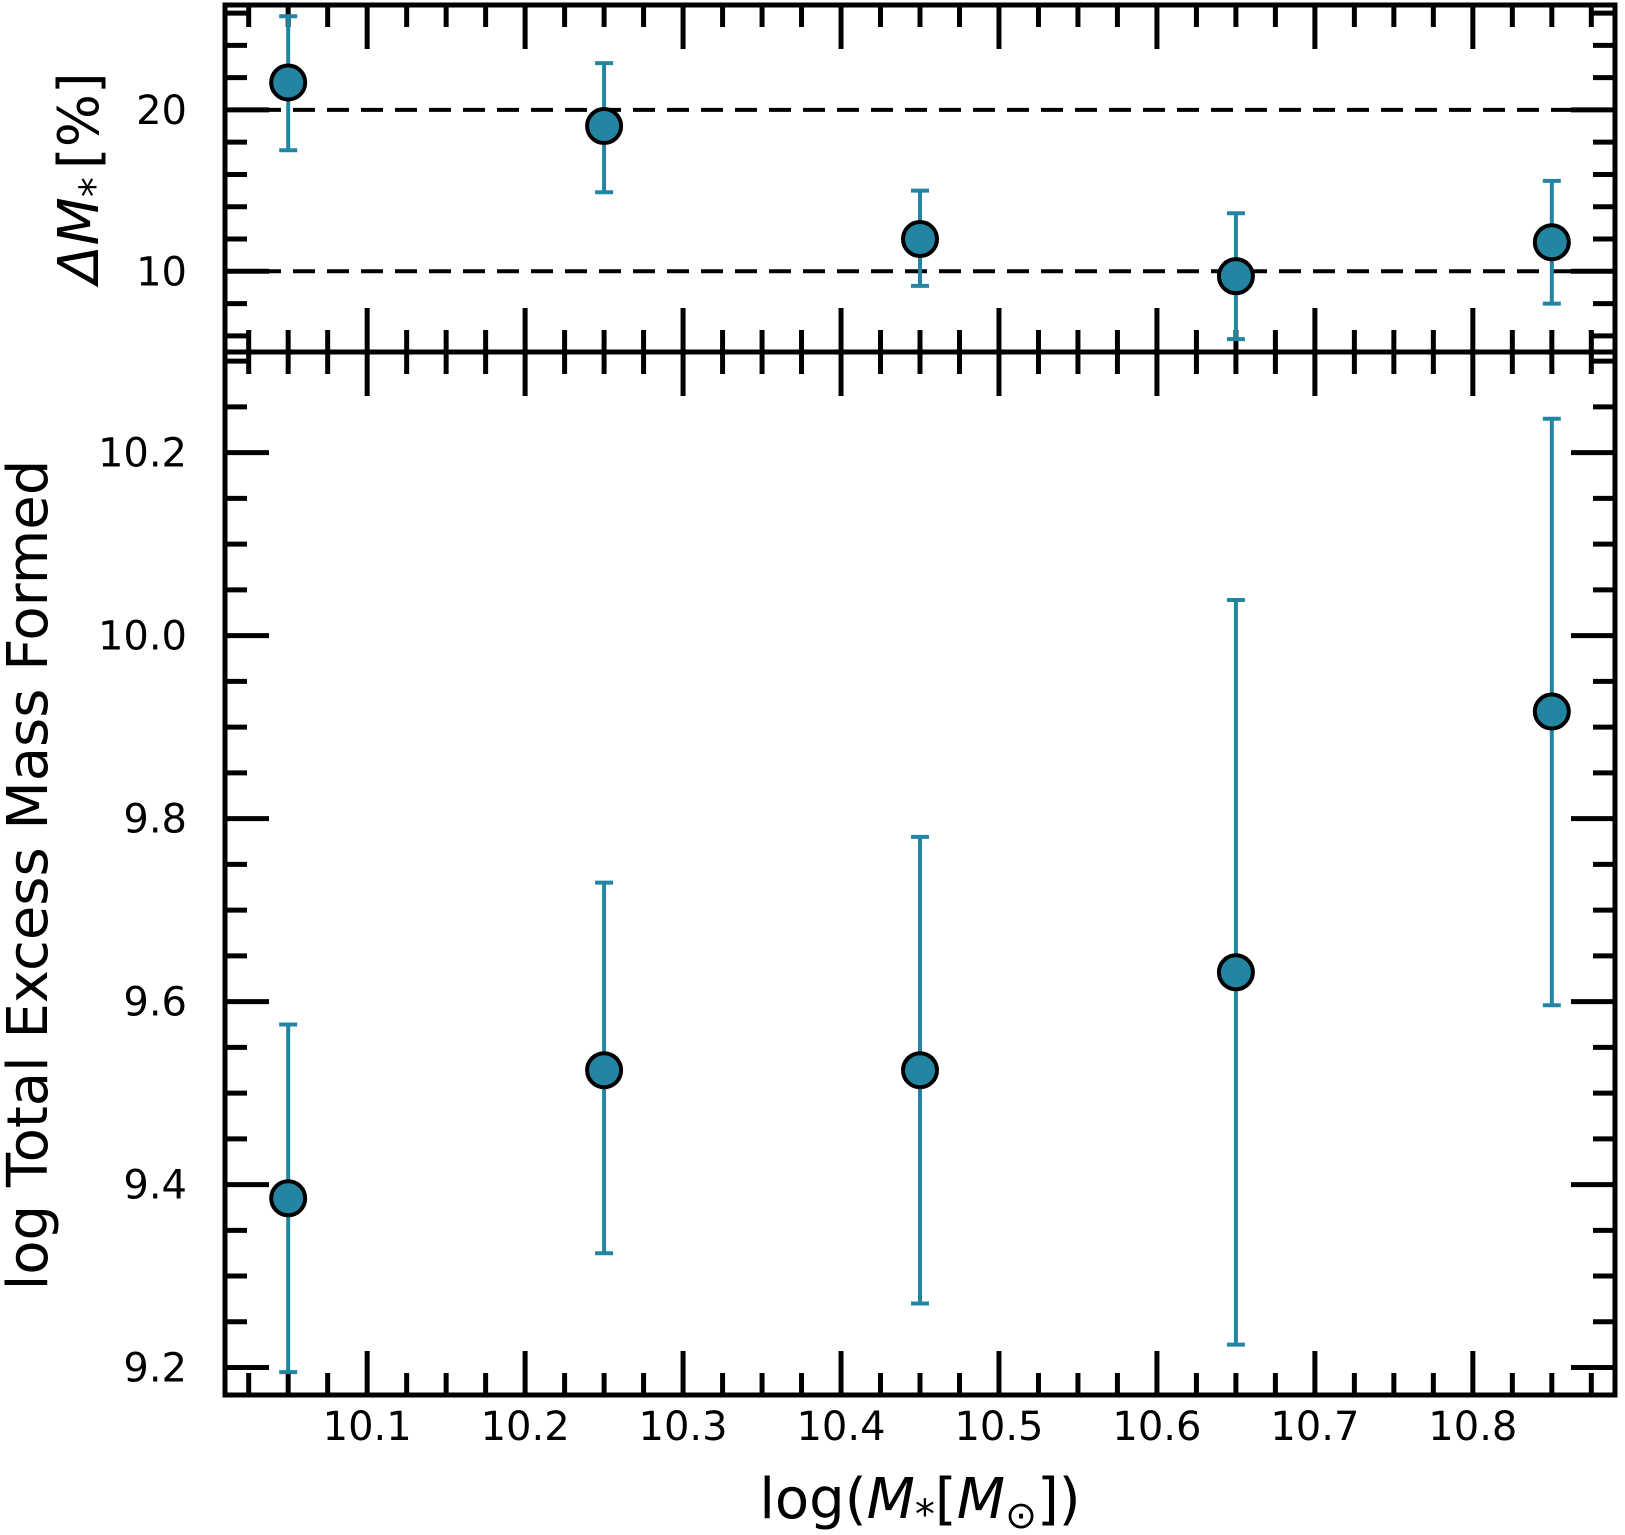  What do you see at coordinates (155, 1369) in the screenshot?
I see `bottom-panel-y-tick-label: 9.2` at bounding box center [155, 1369].